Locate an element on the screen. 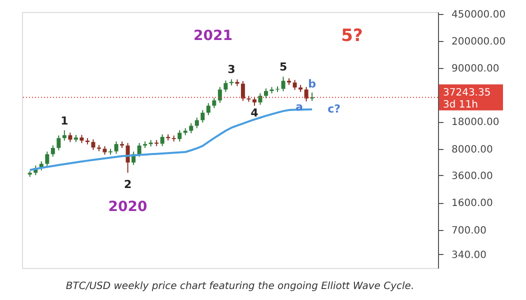 The width and height of the screenshot is (526, 300). text: BTC/USD weekly price chart featuring the ongoing Elliott Wave Cycle. is located at coordinates (240, 286).